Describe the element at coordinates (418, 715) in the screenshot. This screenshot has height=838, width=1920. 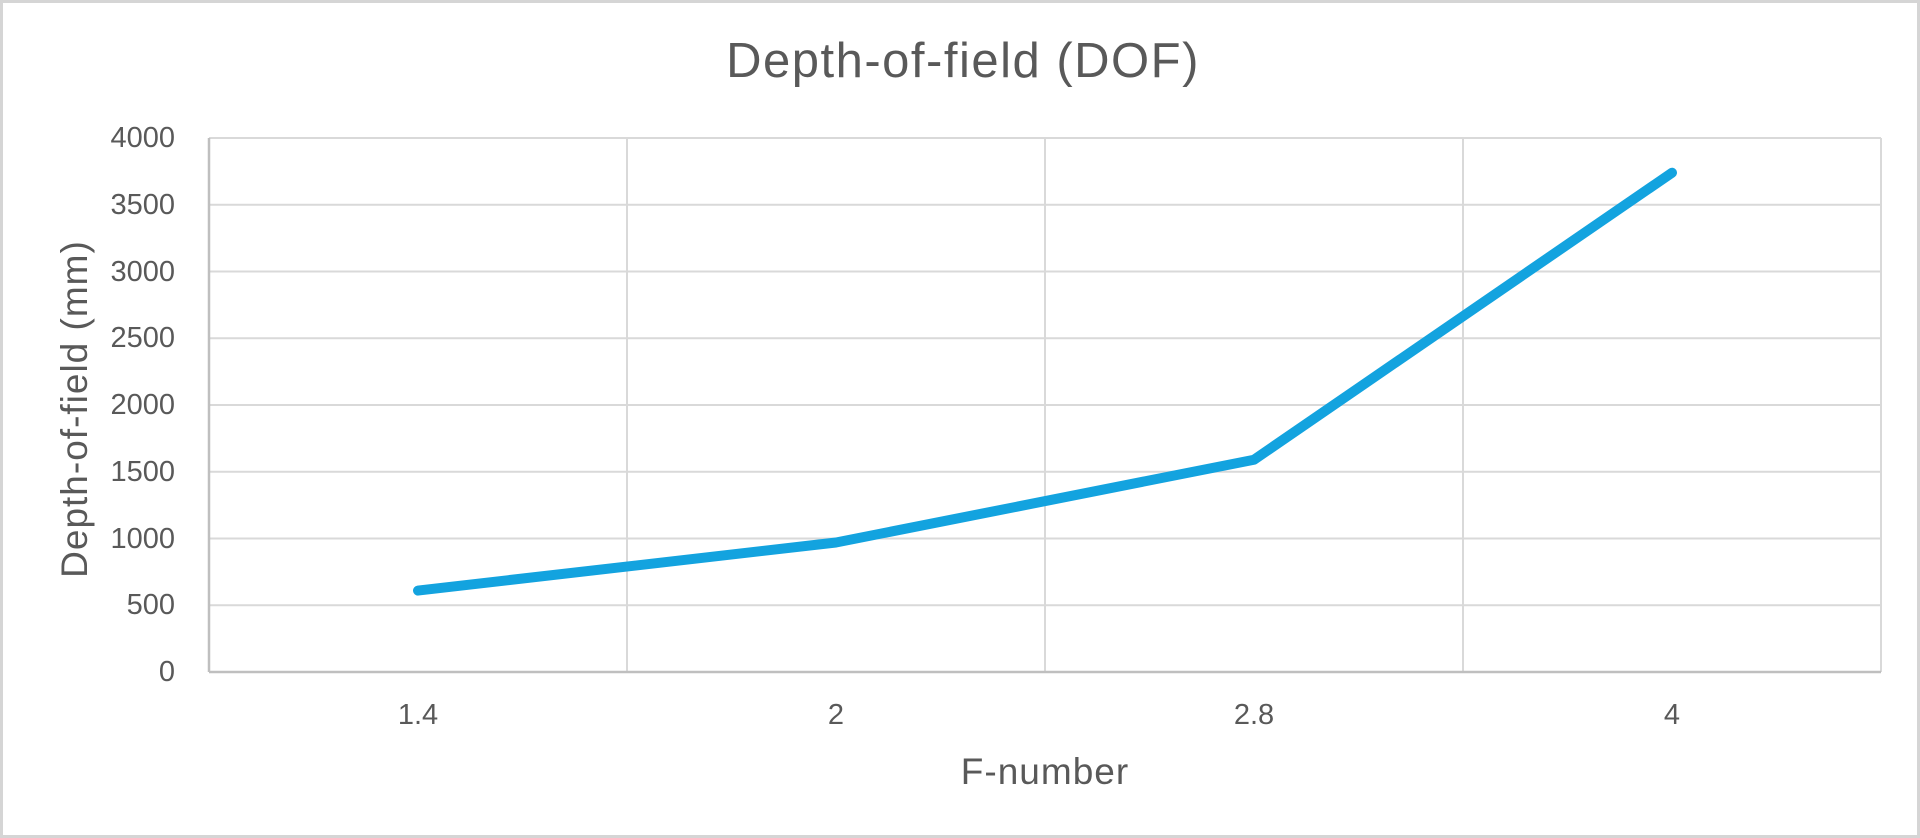
I see `x-tick-label: 1.4` at that location.